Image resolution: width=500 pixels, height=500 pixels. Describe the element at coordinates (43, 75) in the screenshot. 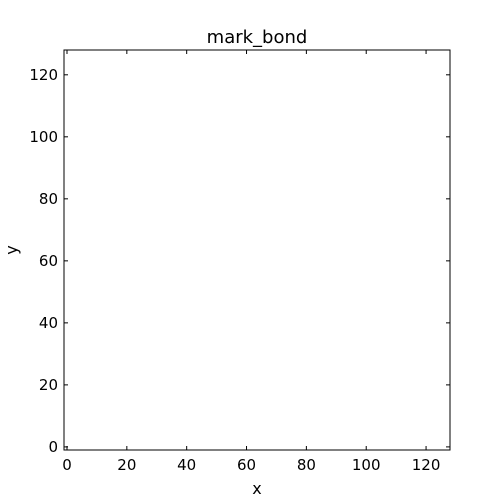

I see `y-tick-label: 120` at that location.